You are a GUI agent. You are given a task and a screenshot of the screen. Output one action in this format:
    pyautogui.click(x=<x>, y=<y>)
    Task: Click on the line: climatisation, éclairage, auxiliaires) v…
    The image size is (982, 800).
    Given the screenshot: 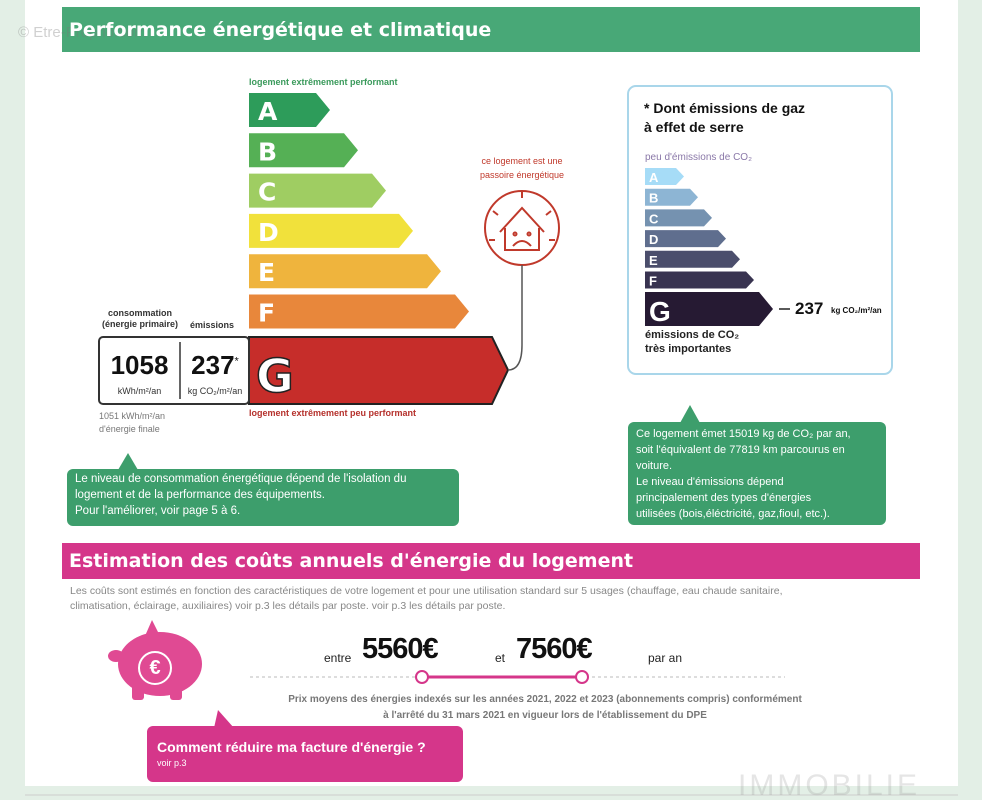 What is the action you would take?
    pyautogui.click(x=288, y=606)
    